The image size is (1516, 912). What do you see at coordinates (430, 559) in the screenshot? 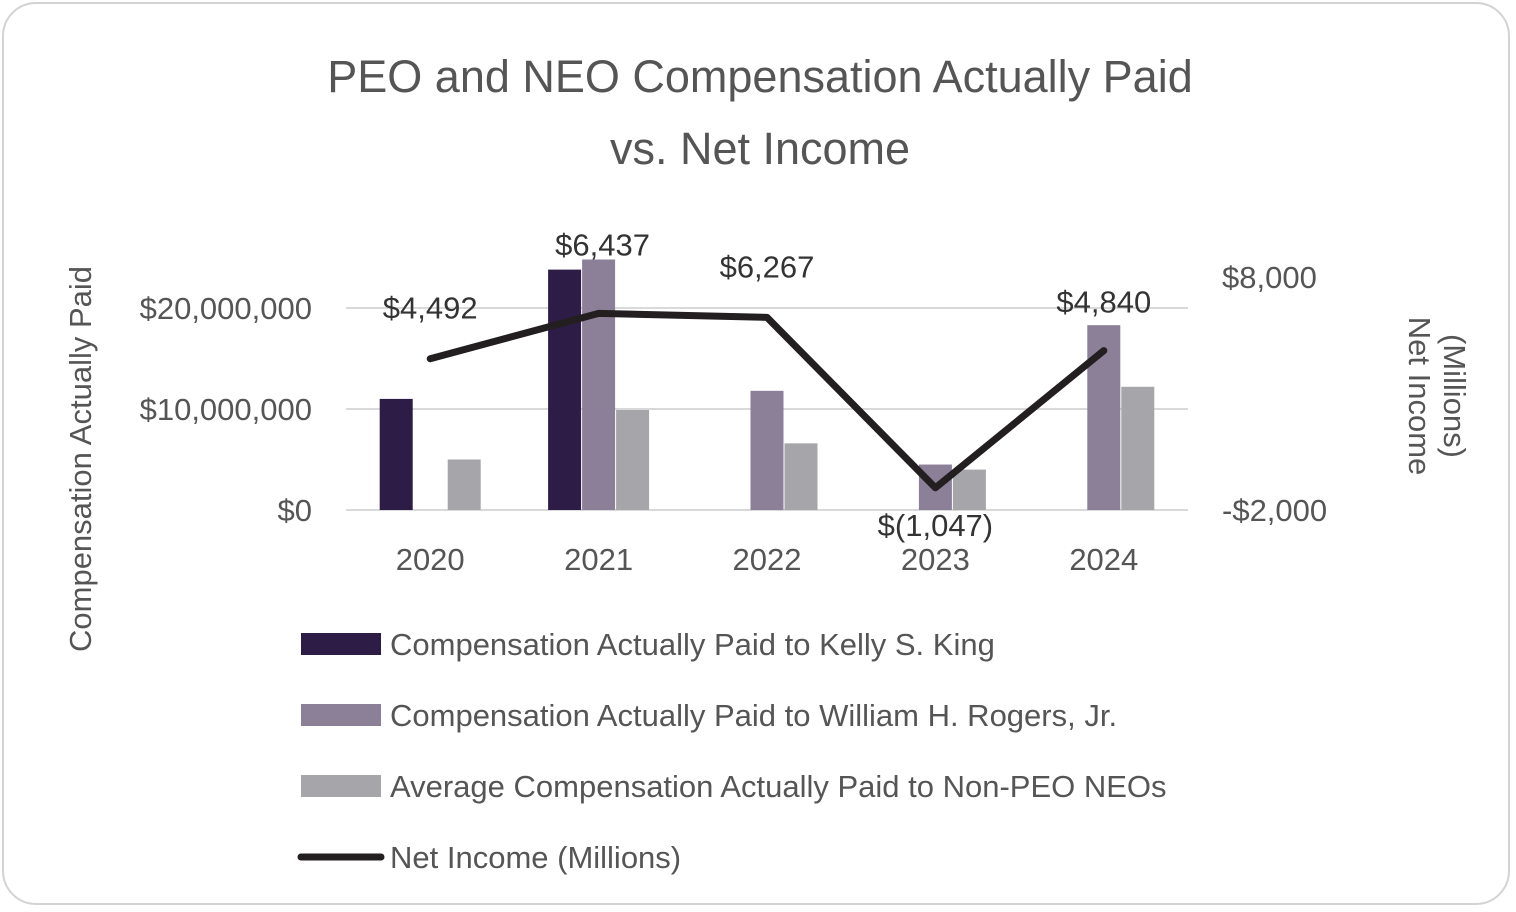
I see `x-tick-label: 2020` at bounding box center [430, 559].